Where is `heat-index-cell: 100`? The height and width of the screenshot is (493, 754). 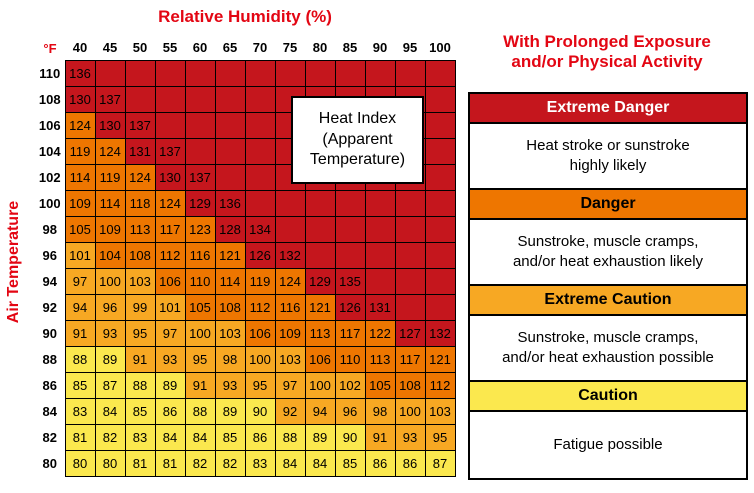 heat-index-cell: 100 is located at coordinates (110, 281).